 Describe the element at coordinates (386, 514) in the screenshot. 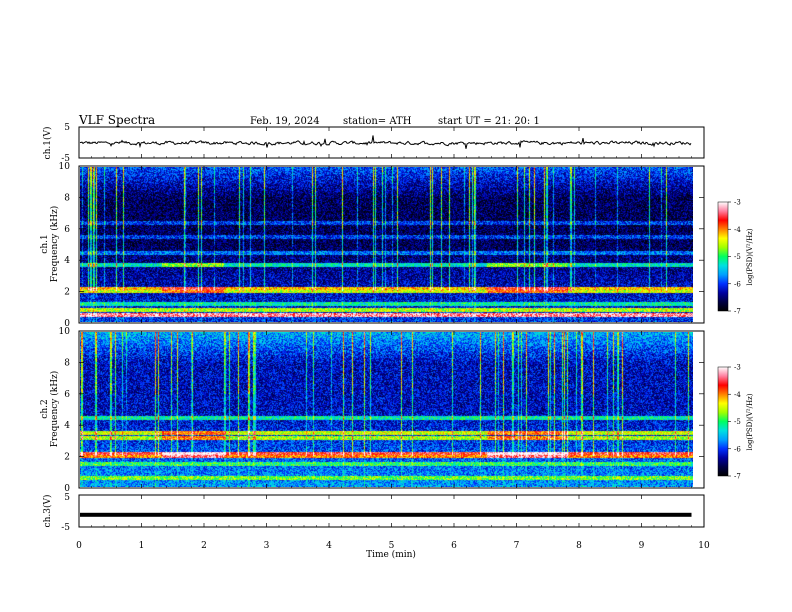

I see `ch3-trace` at that location.